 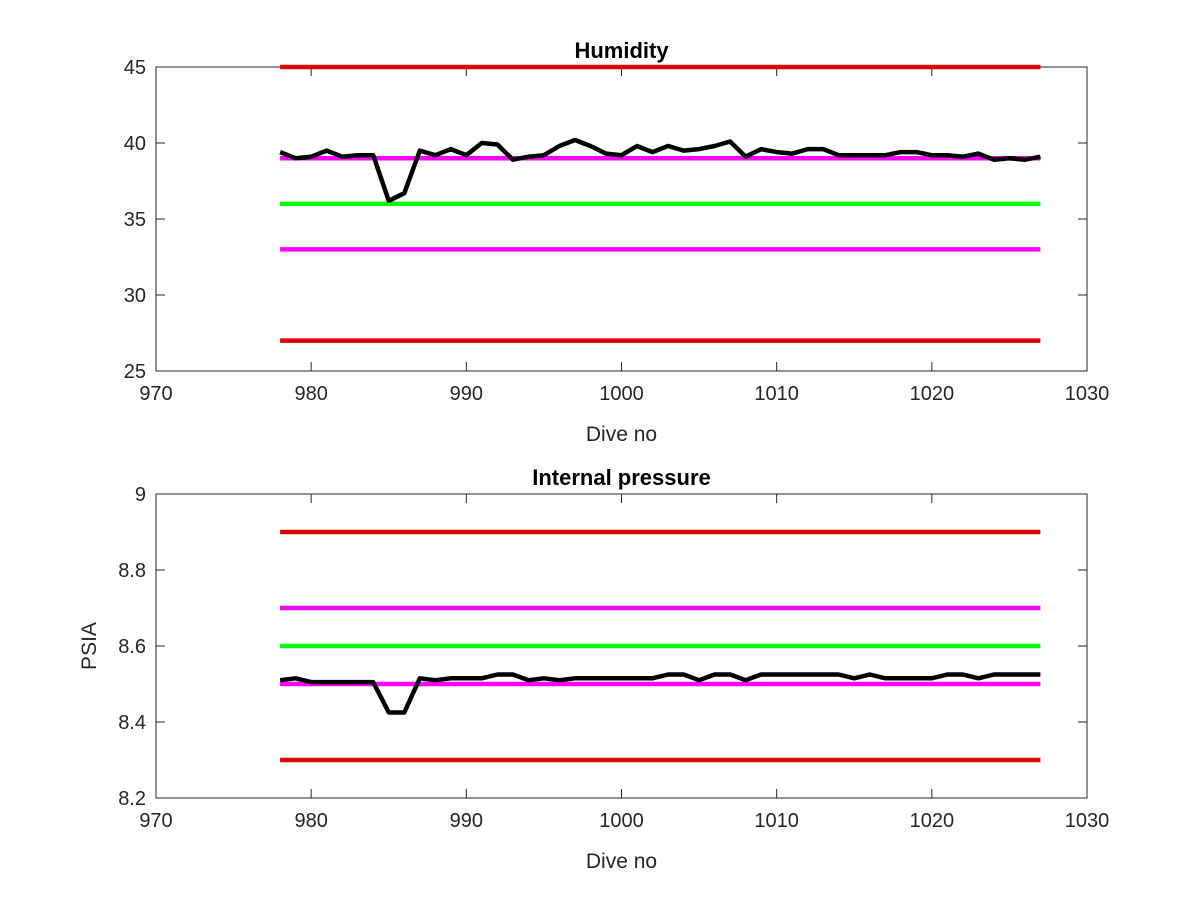 I want to click on humidity-x-tick-label: 970, so click(x=155, y=394).